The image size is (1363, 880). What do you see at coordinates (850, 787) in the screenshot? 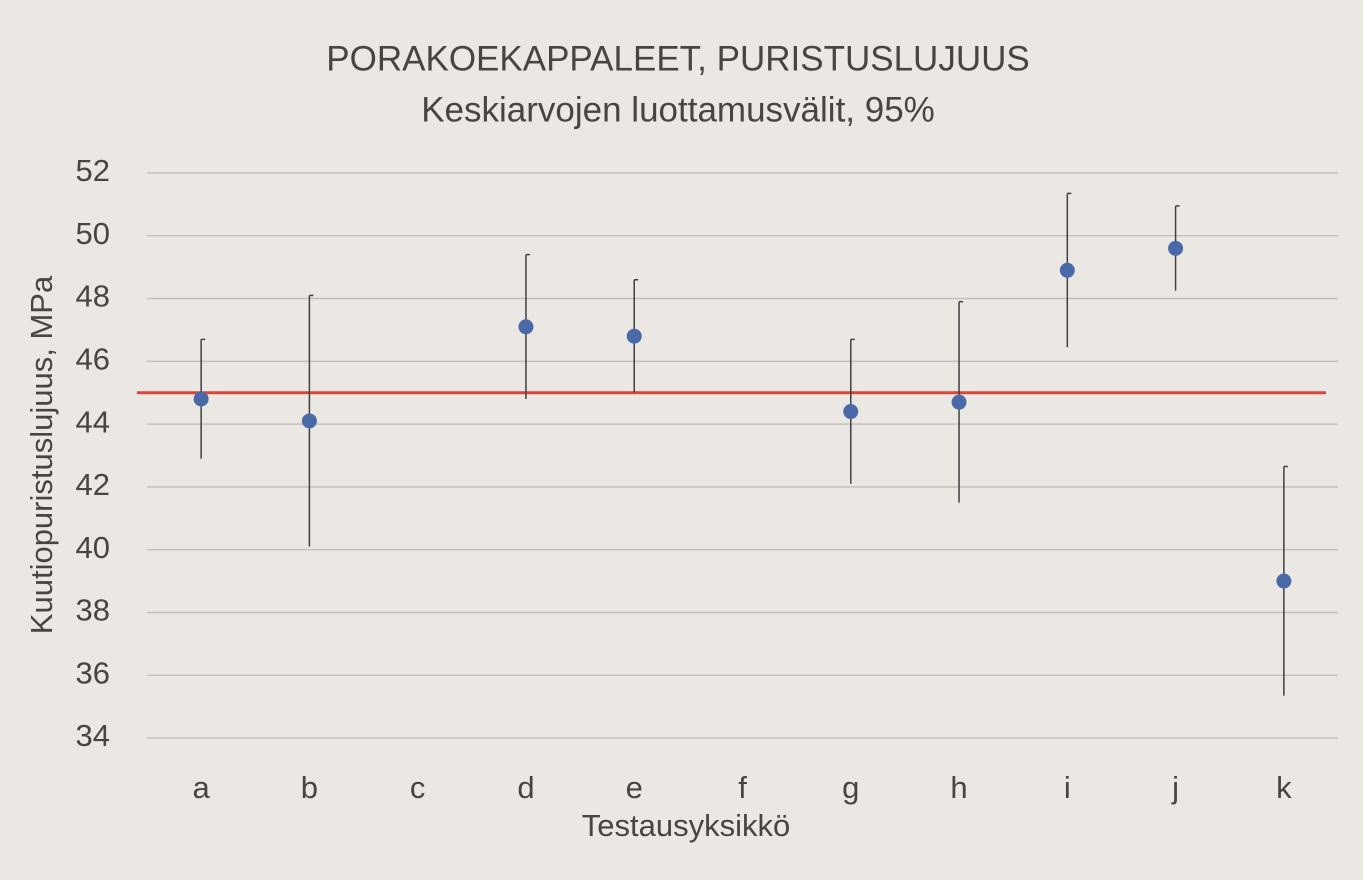
I see `x-tick-label: g` at bounding box center [850, 787].